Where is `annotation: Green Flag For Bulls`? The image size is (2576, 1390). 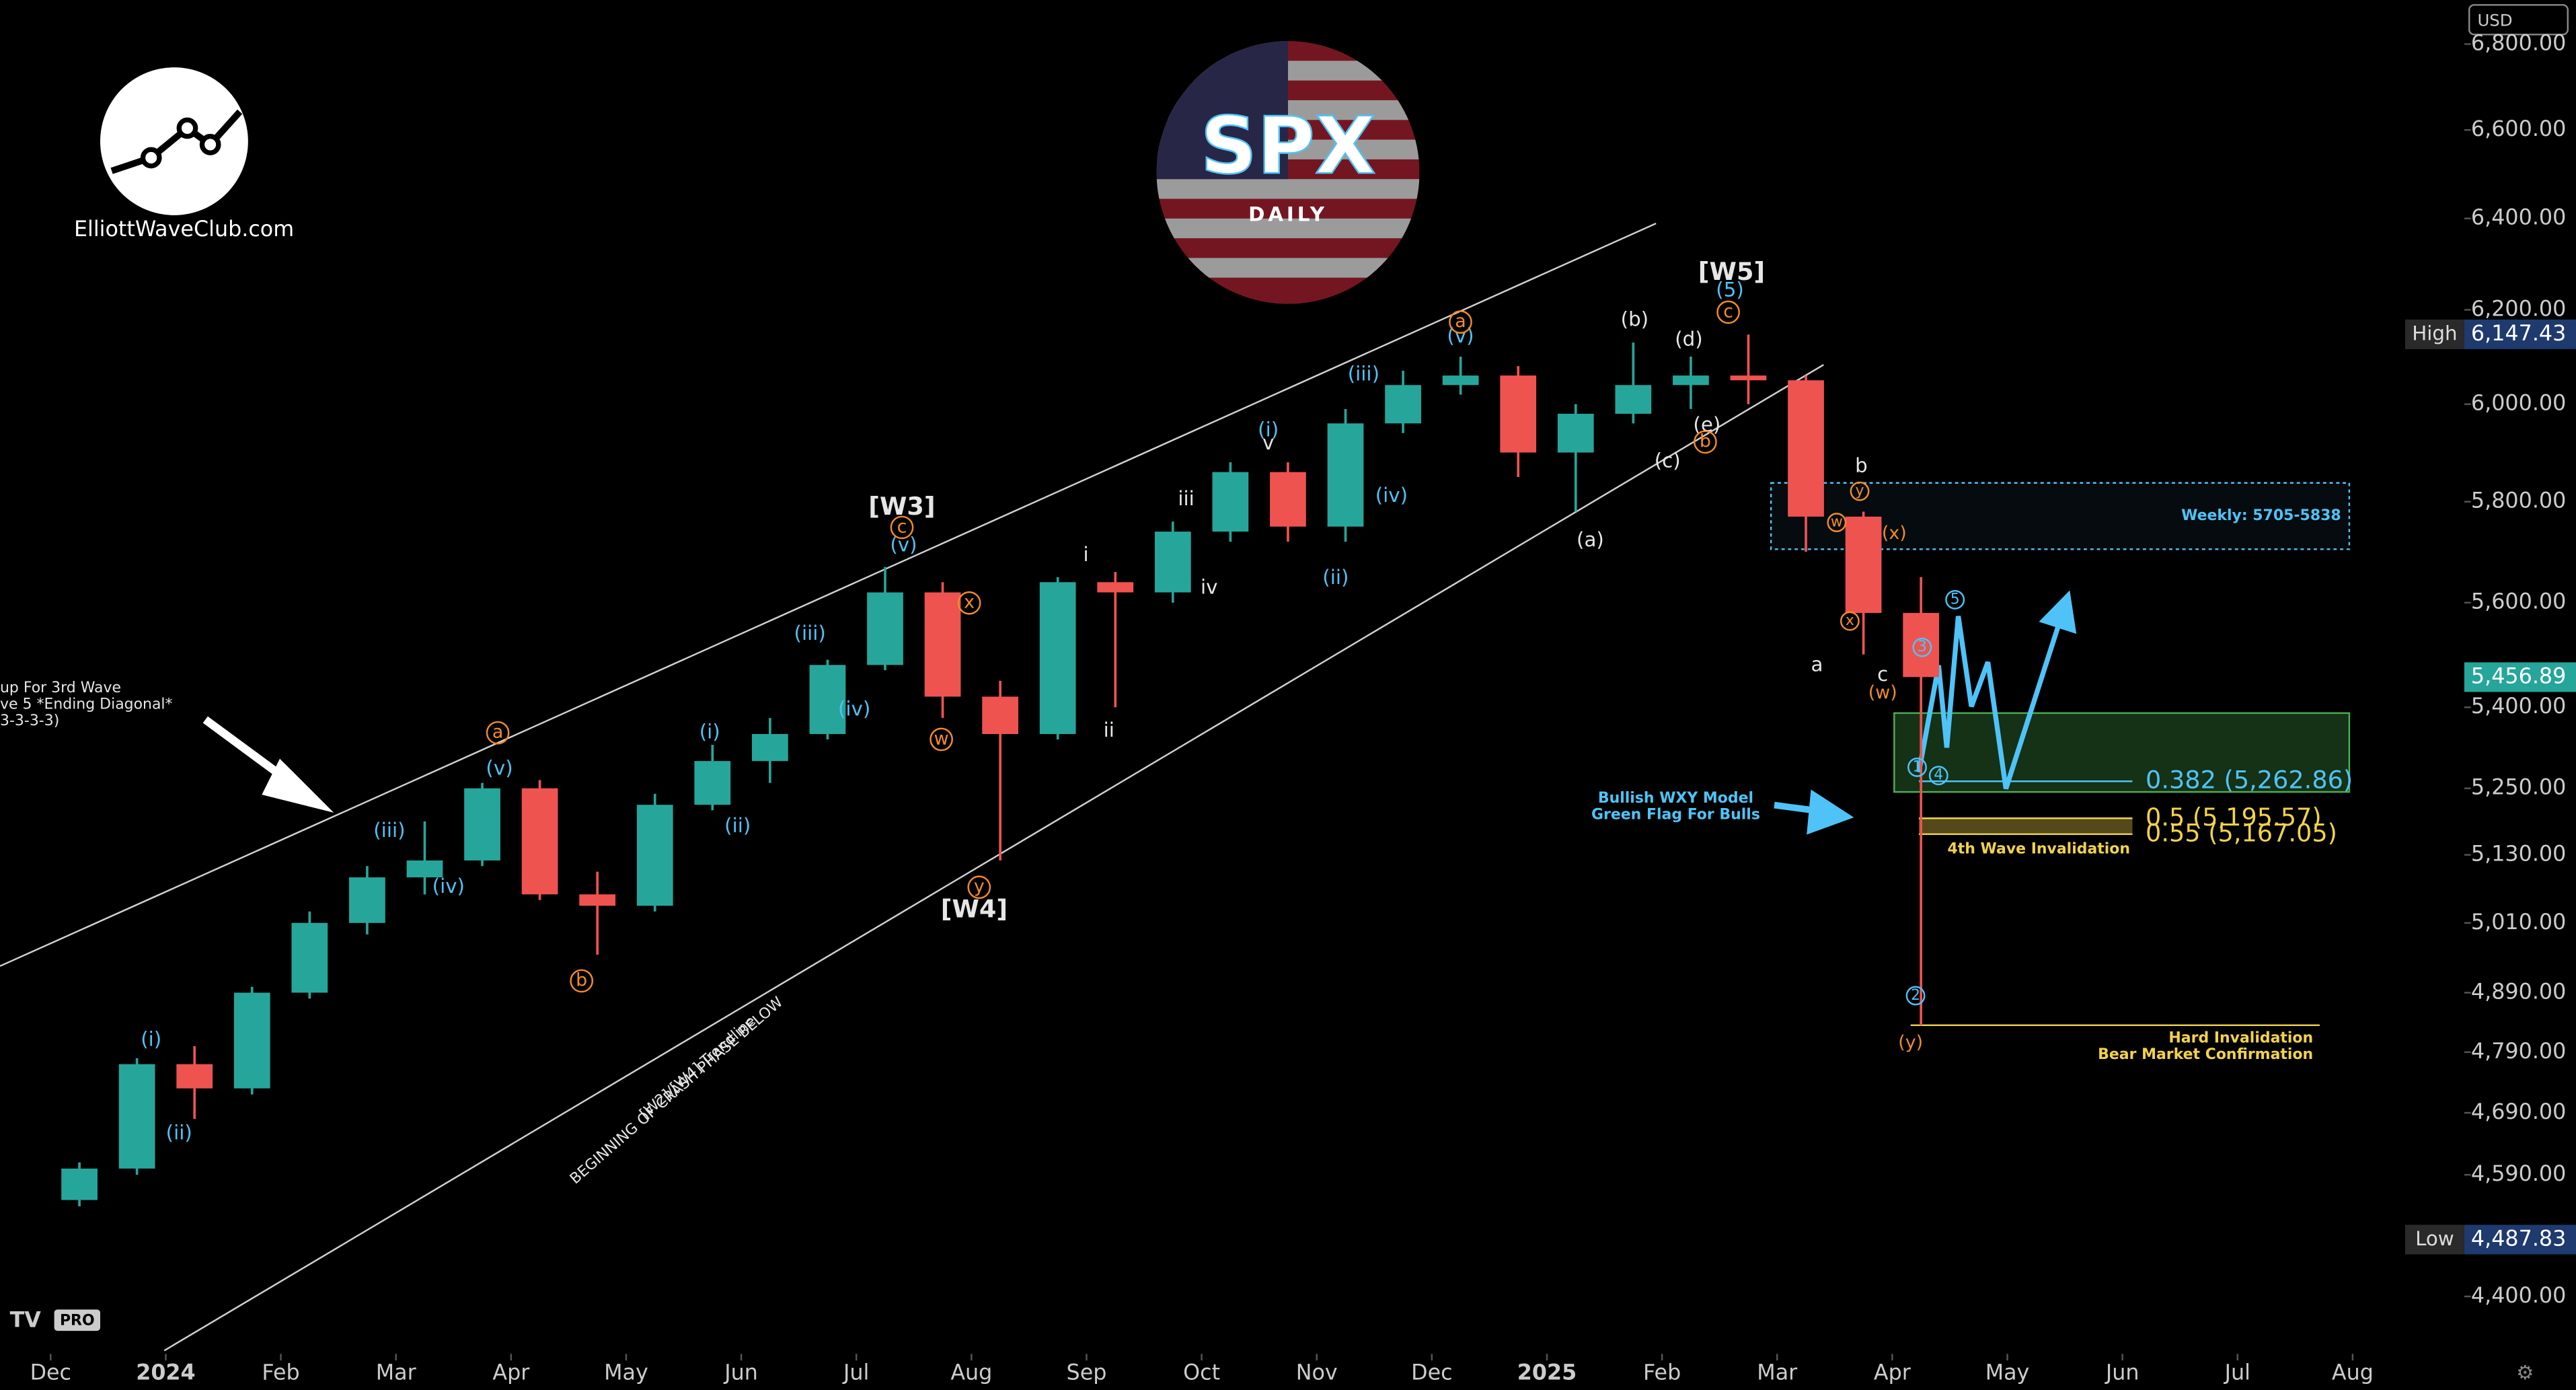 annotation: Green Flag For Bulls is located at coordinates (1675, 814).